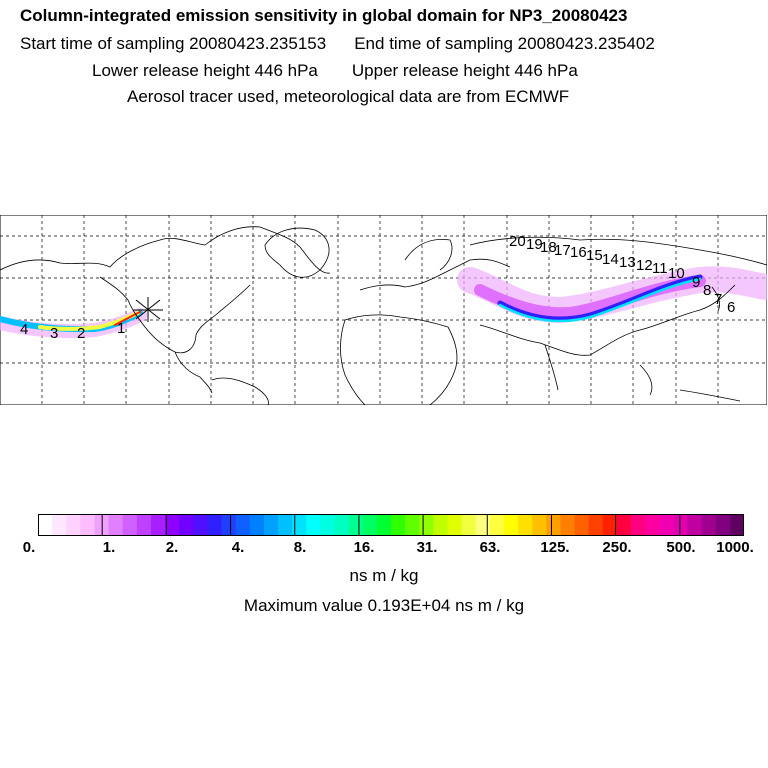 The image size is (768, 768). Describe the element at coordinates (707, 290) in the screenshot. I see `traj-label-8: 8` at that location.